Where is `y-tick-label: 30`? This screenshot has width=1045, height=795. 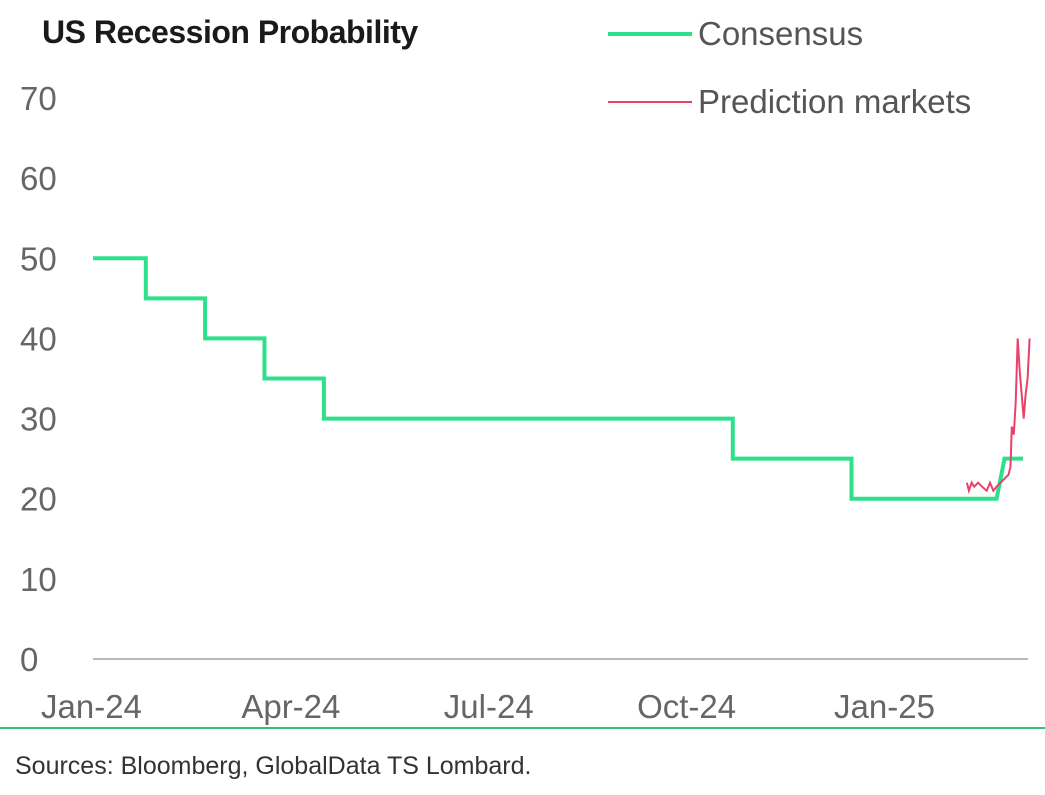 y-tick-label: 30 is located at coordinates (38, 419).